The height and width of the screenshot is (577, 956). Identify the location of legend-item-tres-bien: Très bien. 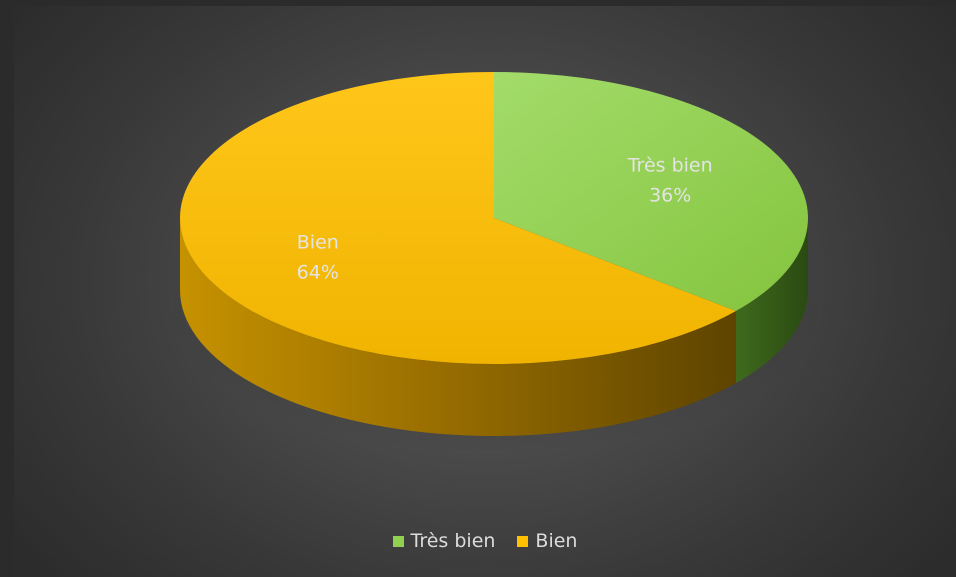
(444, 541).